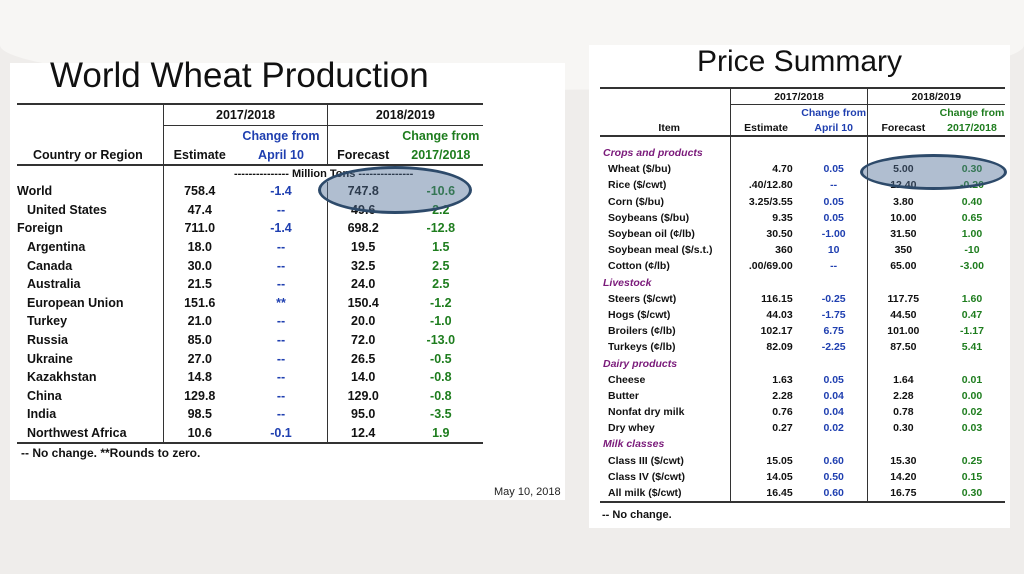 This screenshot has height=574, width=1024. What do you see at coordinates (395, 190) in the screenshot?
I see `highlight-ellipse-world` at bounding box center [395, 190].